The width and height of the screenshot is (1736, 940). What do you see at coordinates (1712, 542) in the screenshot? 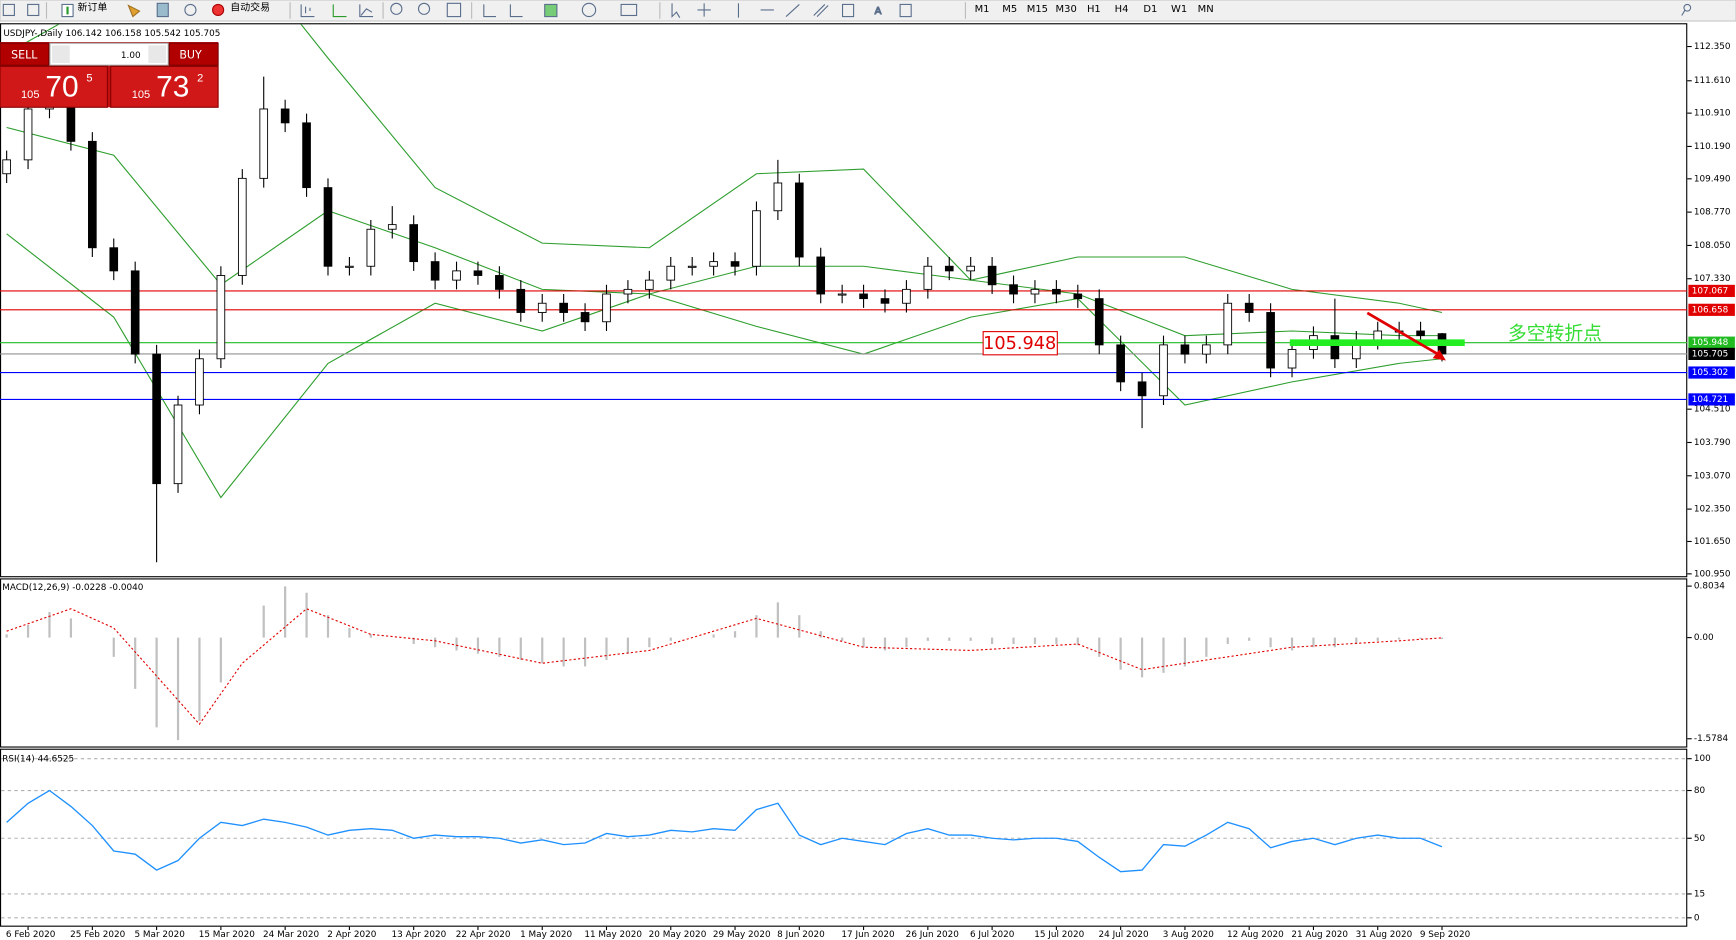
I see `y-tick-label: 101.650` at bounding box center [1712, 542].